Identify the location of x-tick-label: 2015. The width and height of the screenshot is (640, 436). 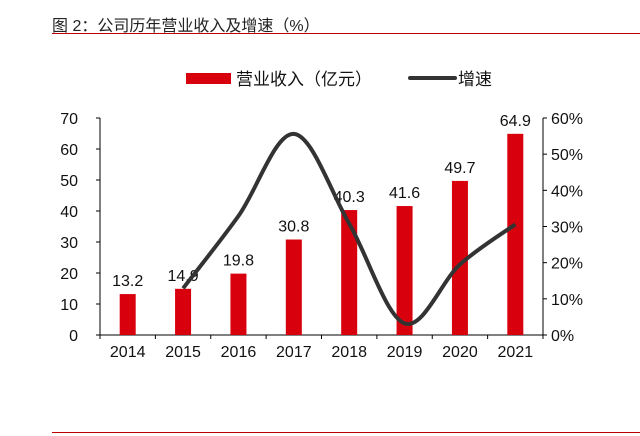
(183, 352).